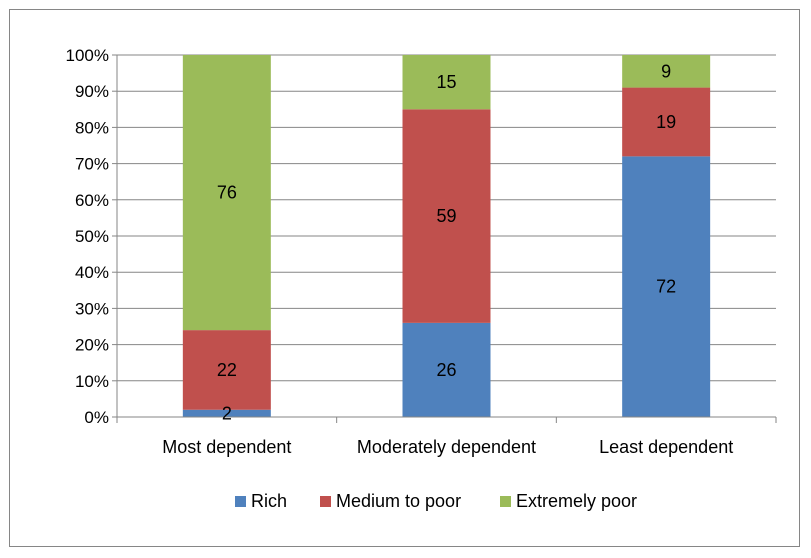 The image size is (811, 558). Describe the element at coordinates (92, 91) in the screenshot. I see `y-tick-label: 90%` at that location.